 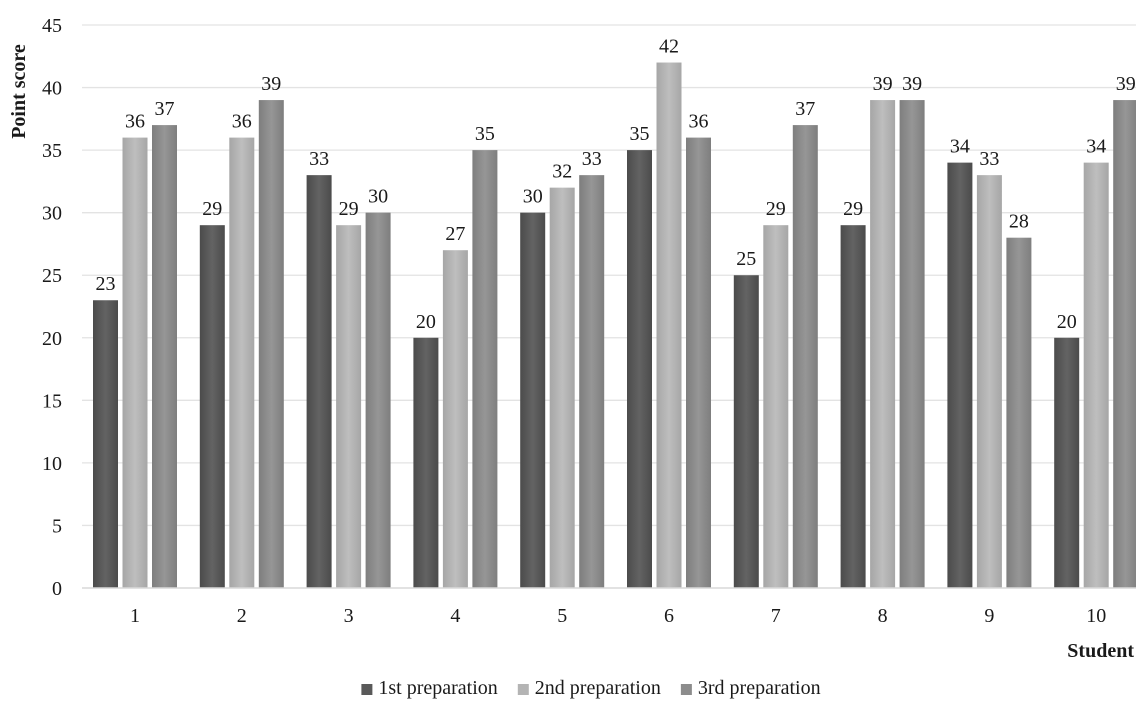 I want to click on x-axis-title: Student, so click(x=1100, y=651).